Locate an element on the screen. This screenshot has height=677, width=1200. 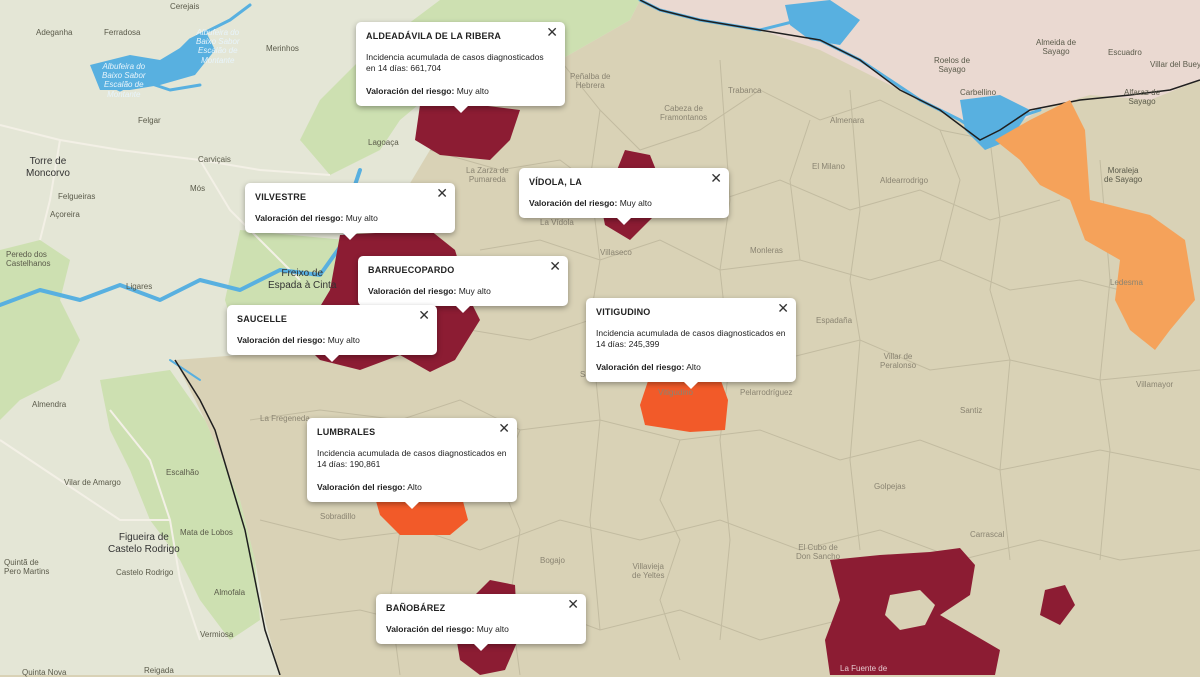
place-label: Vilar de Amargo is located at coordinates (92, 482).